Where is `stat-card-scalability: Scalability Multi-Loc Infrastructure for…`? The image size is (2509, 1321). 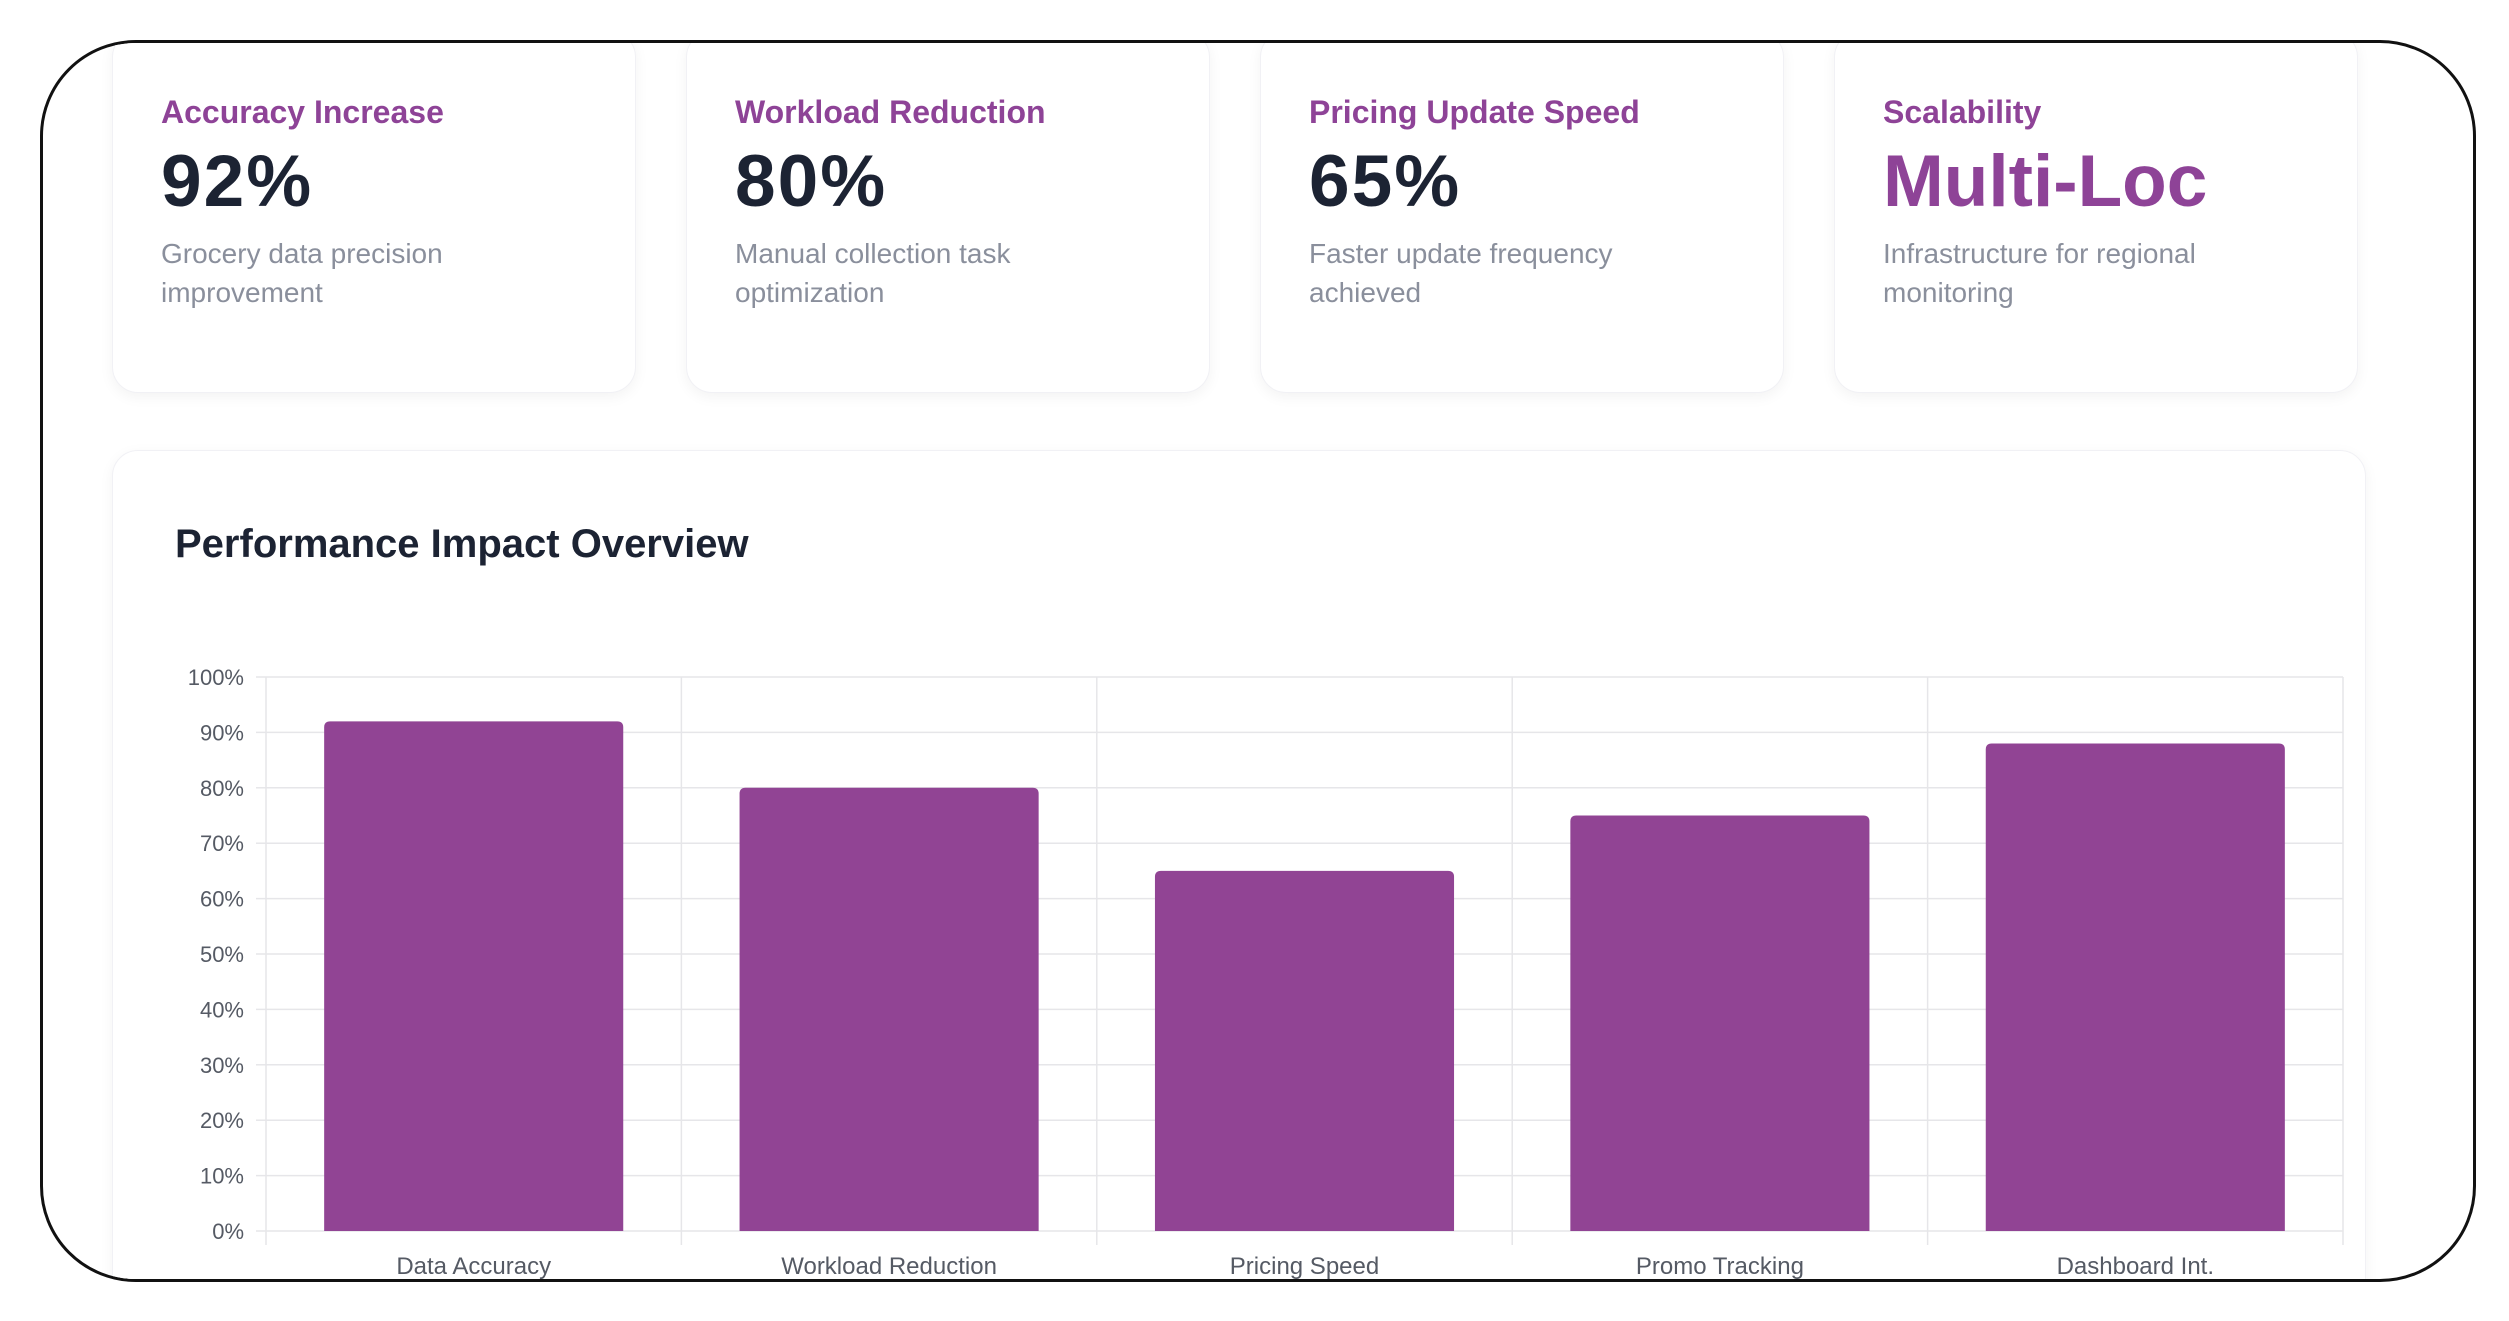 stat-card-scalability: Scalability Multi-Loc Infrastructure for… is located at coordinates (2096, 218).